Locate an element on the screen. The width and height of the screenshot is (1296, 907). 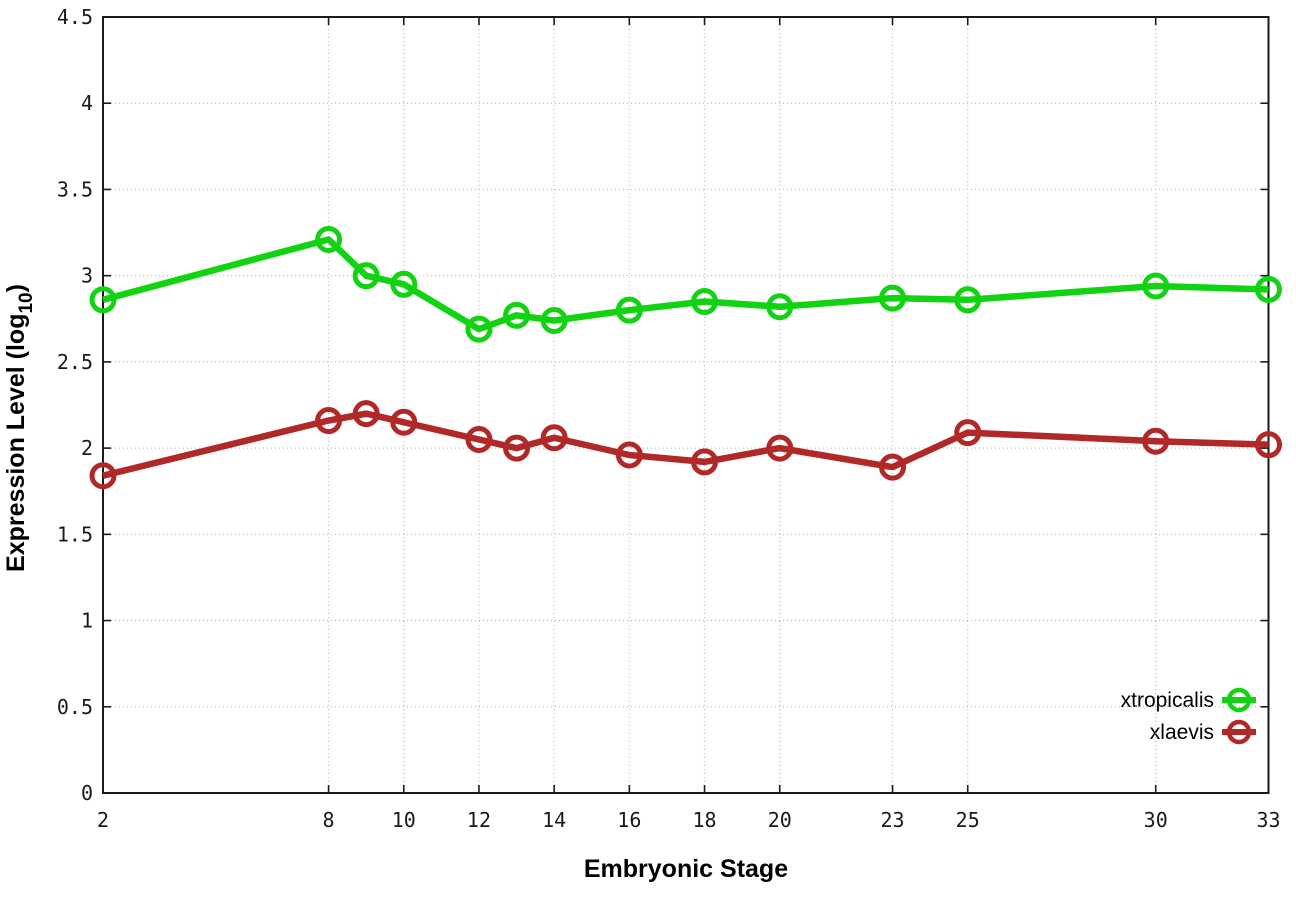
y-axis-title-subscript: 10 is located at coordinates (26, 302).